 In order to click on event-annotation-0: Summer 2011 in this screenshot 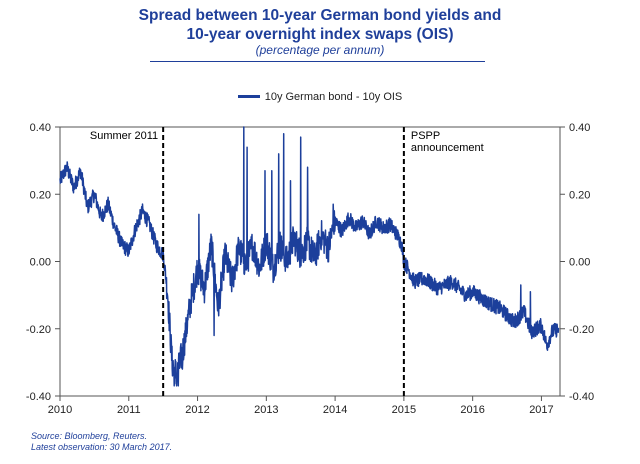, I will do `click(124, 136)`.